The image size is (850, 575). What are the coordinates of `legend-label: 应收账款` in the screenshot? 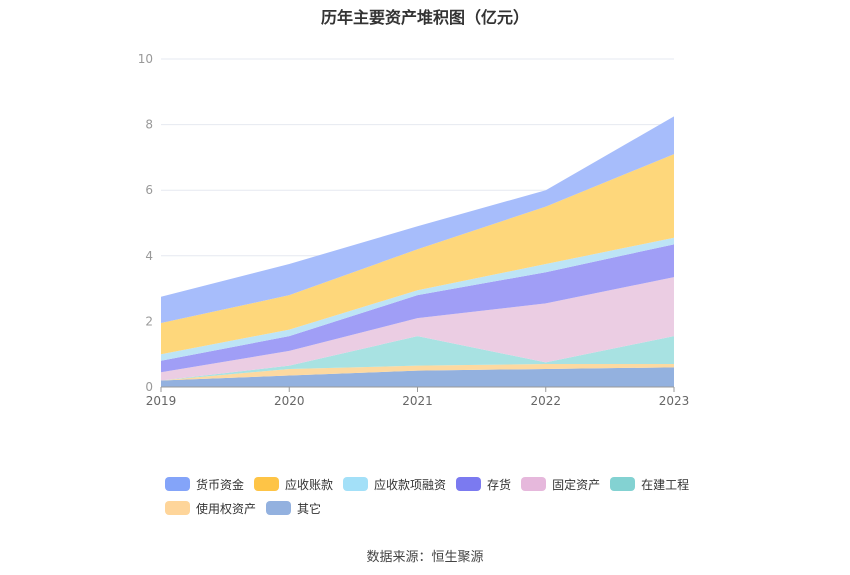 It's located at (309, 484).